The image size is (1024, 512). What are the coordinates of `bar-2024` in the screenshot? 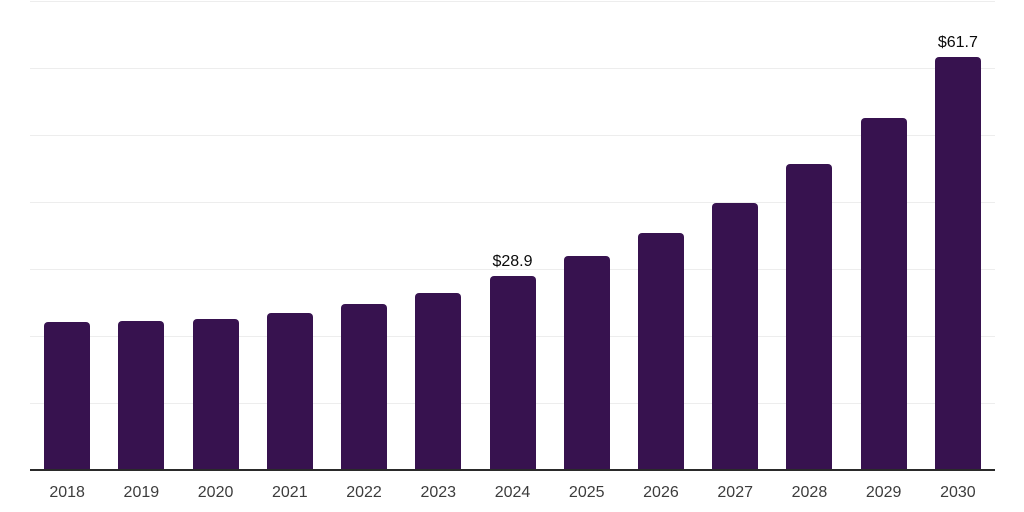 It's located at (512, 373).